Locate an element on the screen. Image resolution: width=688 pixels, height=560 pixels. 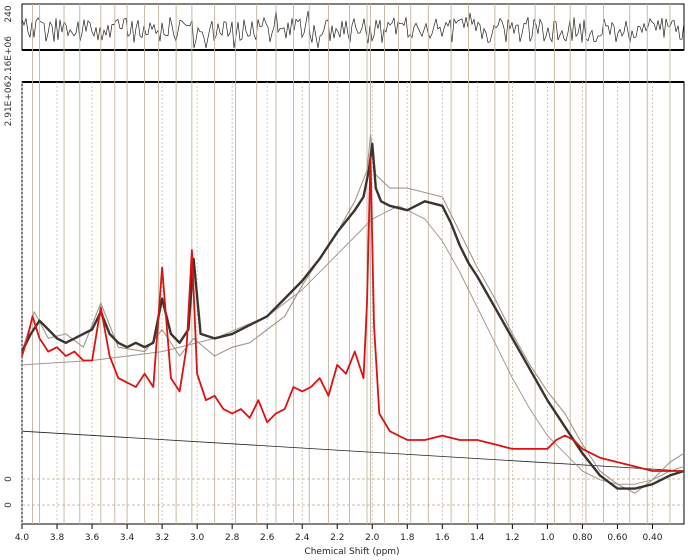
x-tick-label: 2.4 is located at coordinates (302, 538).